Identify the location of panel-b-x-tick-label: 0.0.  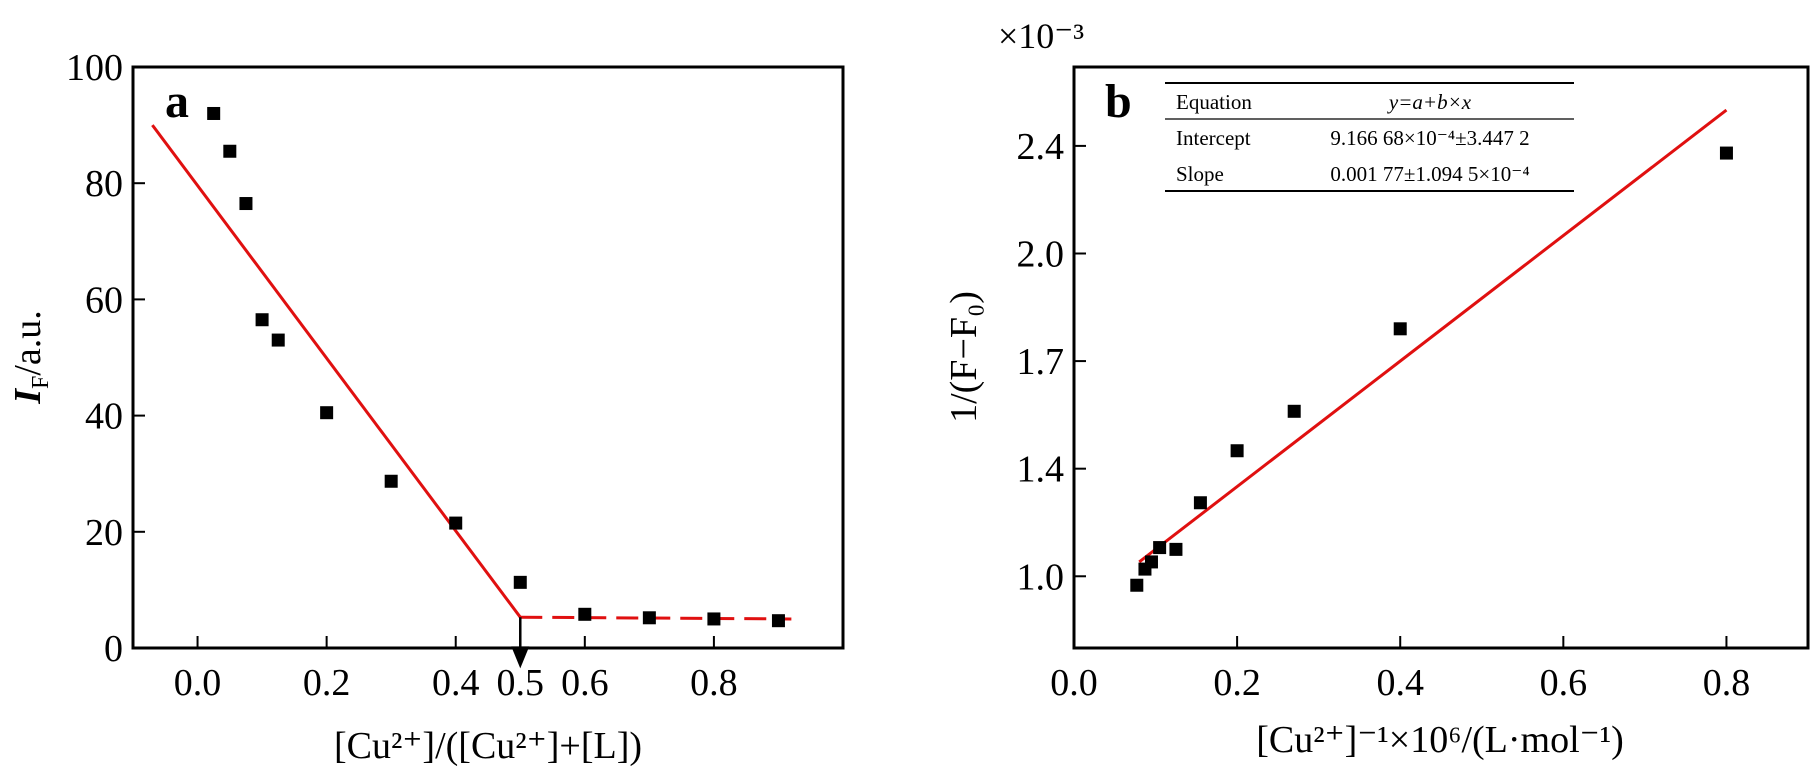
(1074, 683).